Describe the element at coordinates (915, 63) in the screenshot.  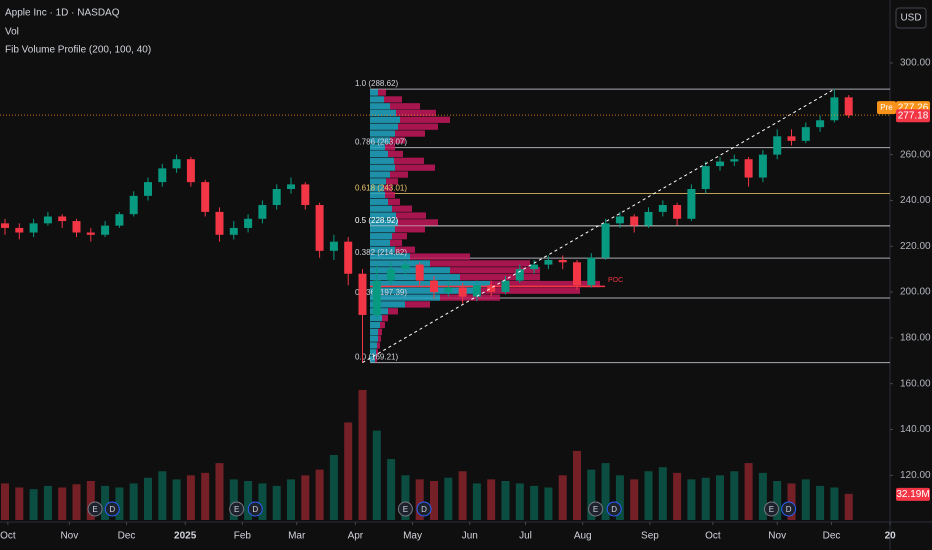
I see `y-tick-label: 300.00` at that location.